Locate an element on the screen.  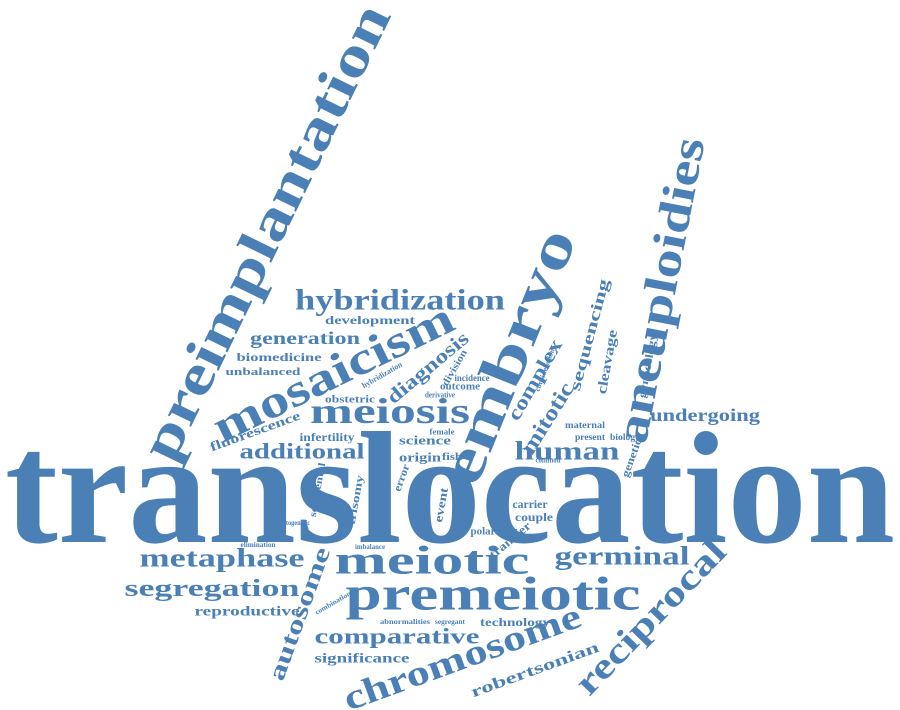
word: present is located at coordinates (590, 437).